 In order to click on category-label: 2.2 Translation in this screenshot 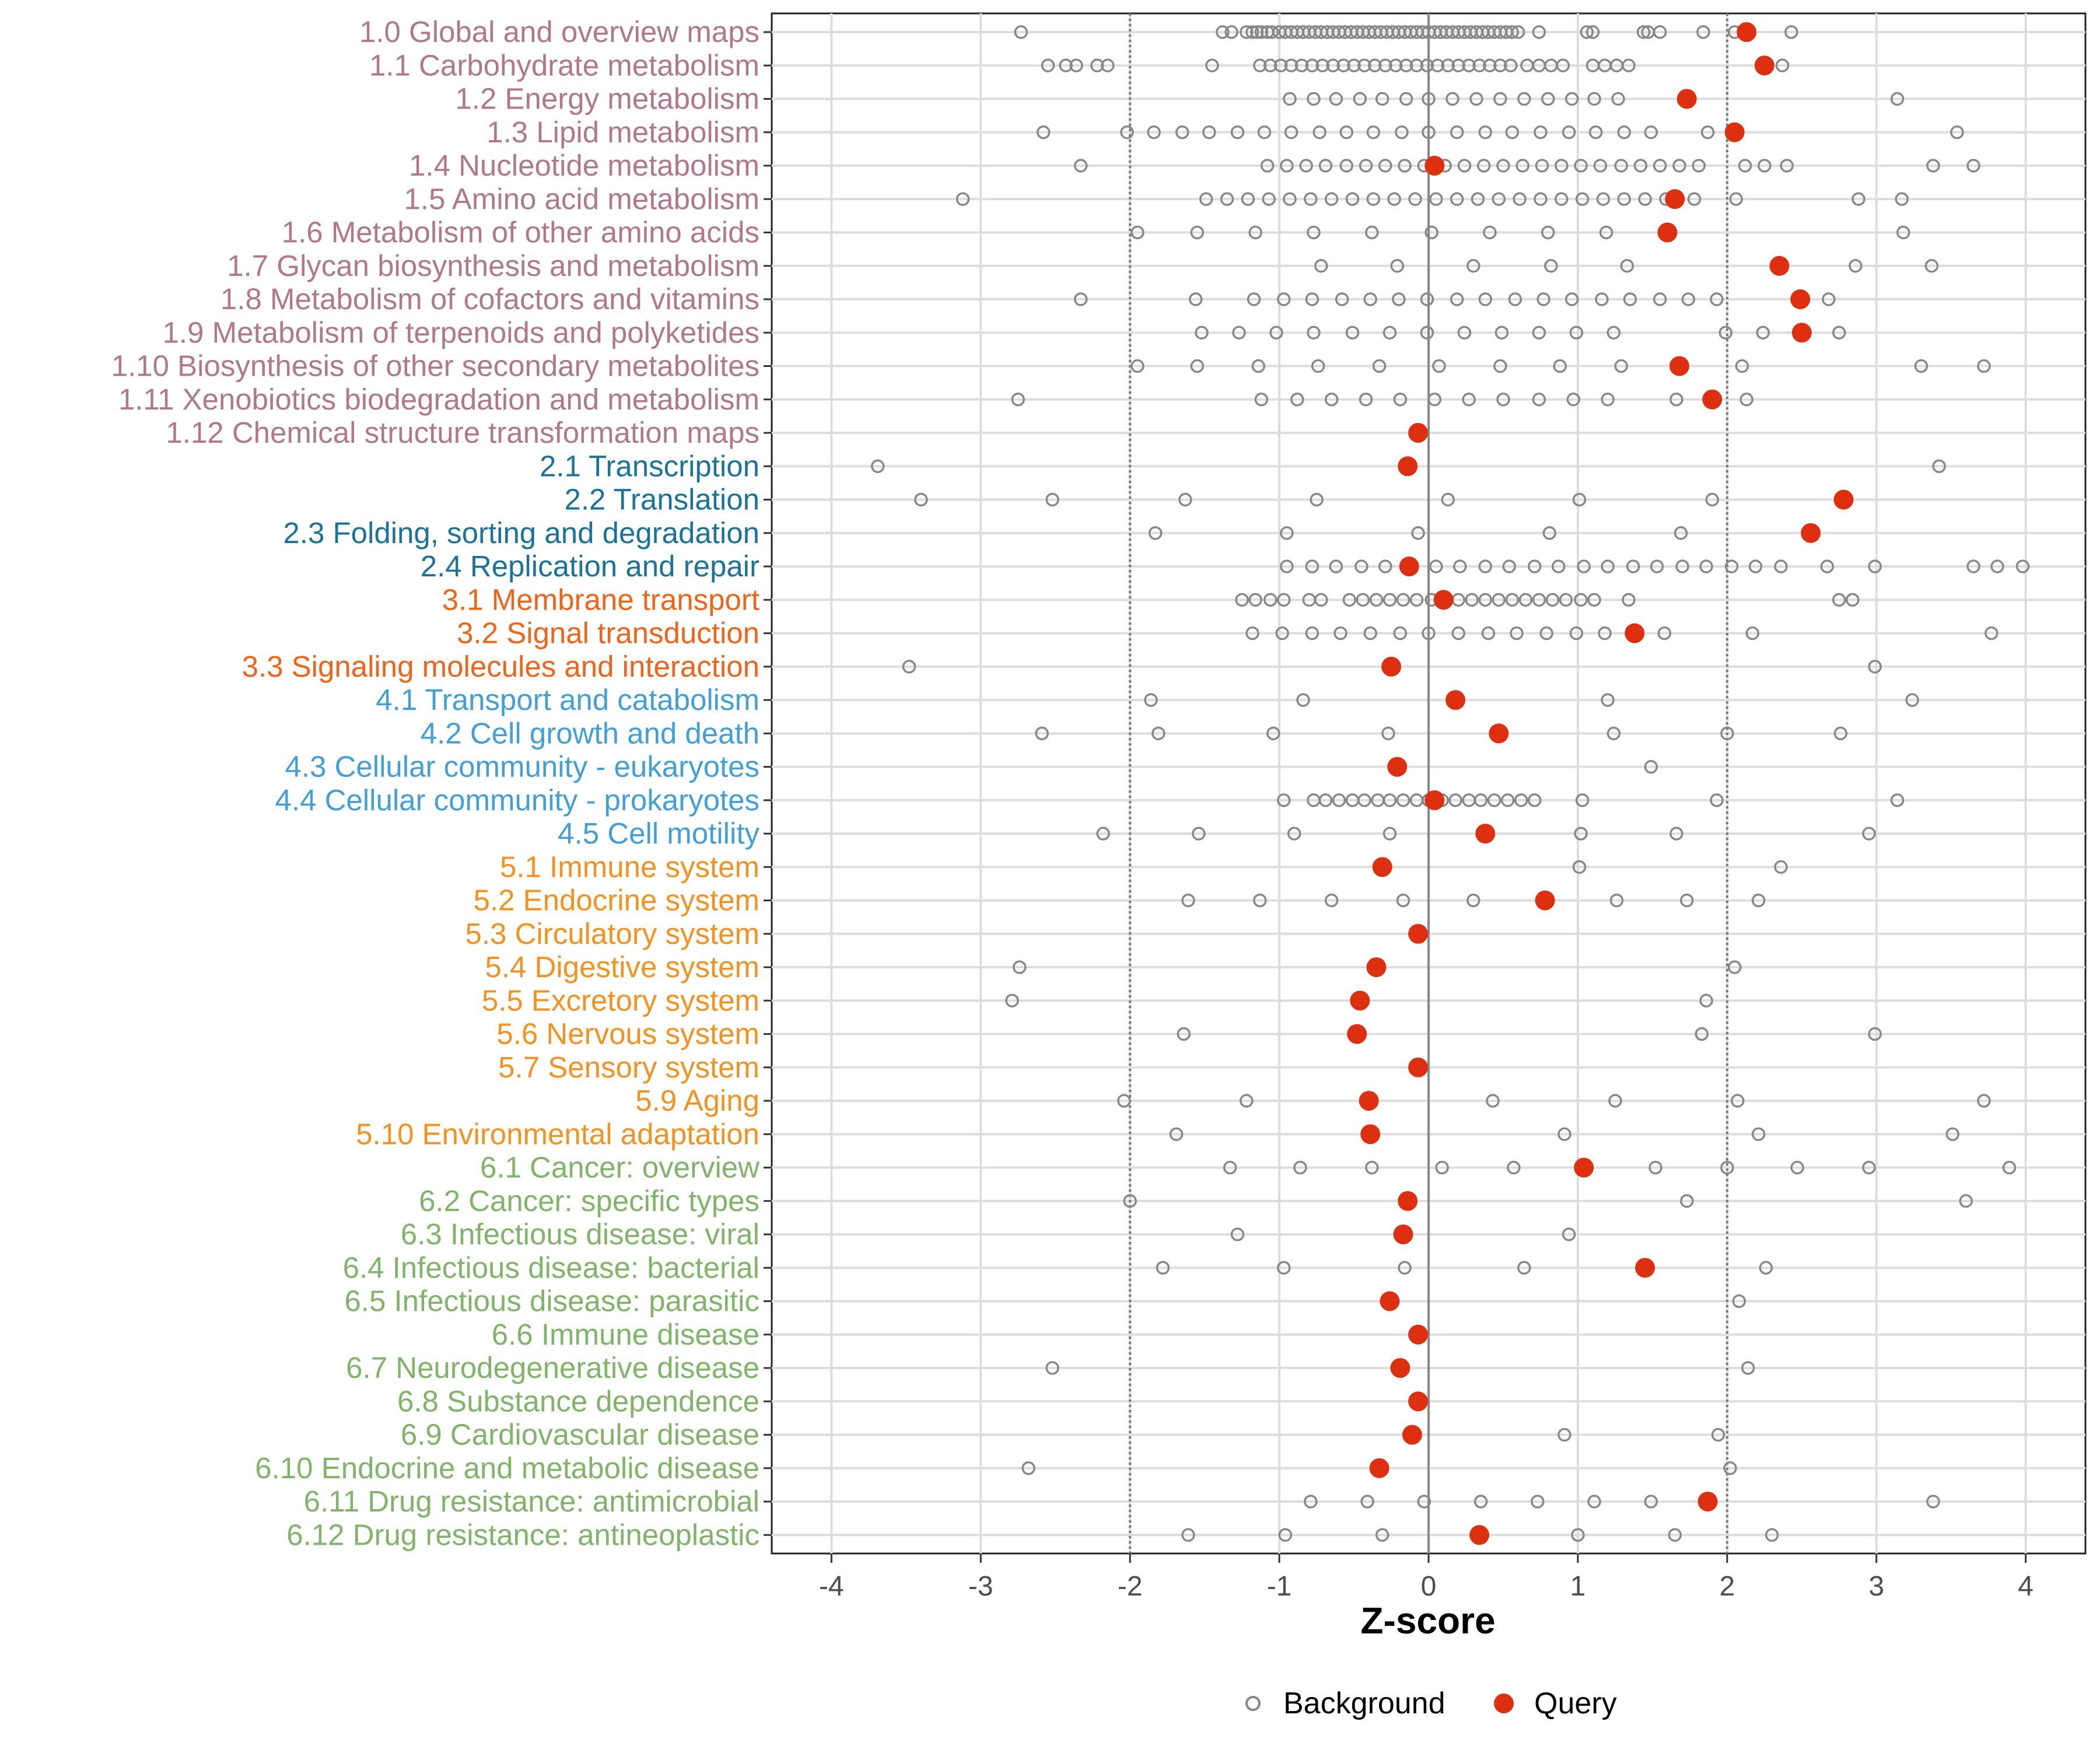, I will do `click(662, 499)`.